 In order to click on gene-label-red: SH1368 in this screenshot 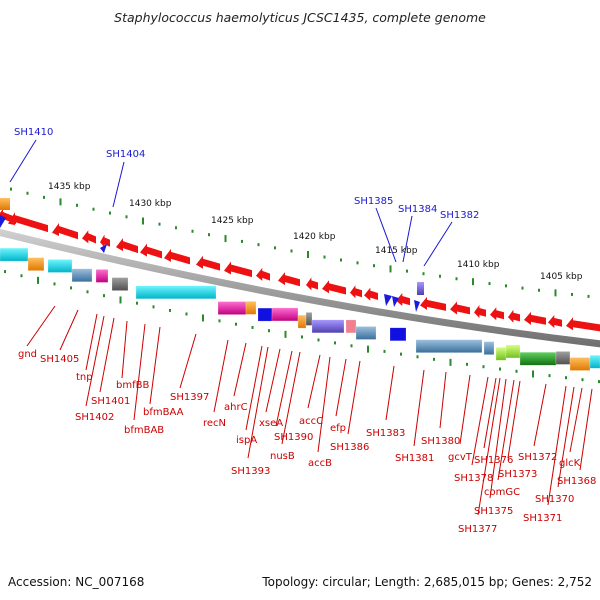, I will do `click(576, 481)`.